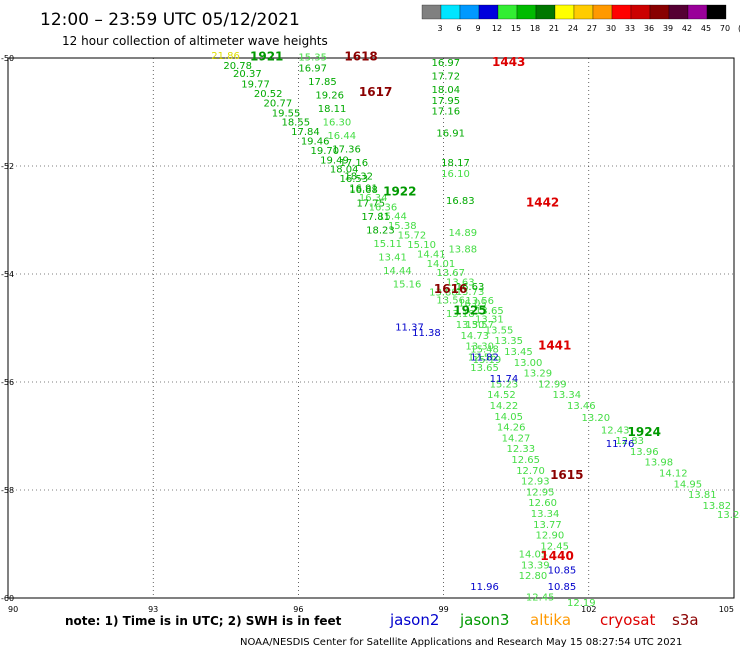 This screenshot has width=740, height=650. Describe the element at coordinates (462, 233) in the screenshot. I see `wave-height-label: 14.89` at that location.